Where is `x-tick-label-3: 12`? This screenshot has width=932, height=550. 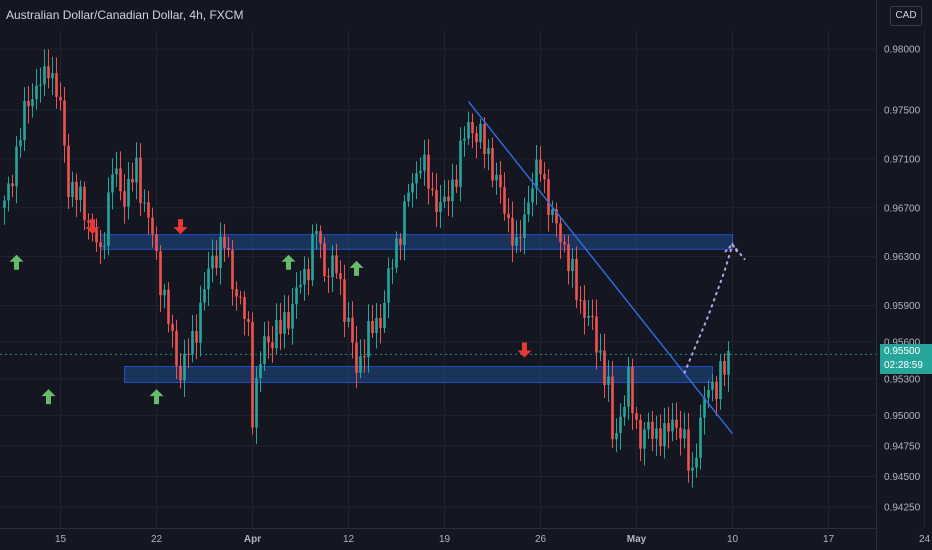 x-tick-label-3: 12 is located at coordinates (349, 539).